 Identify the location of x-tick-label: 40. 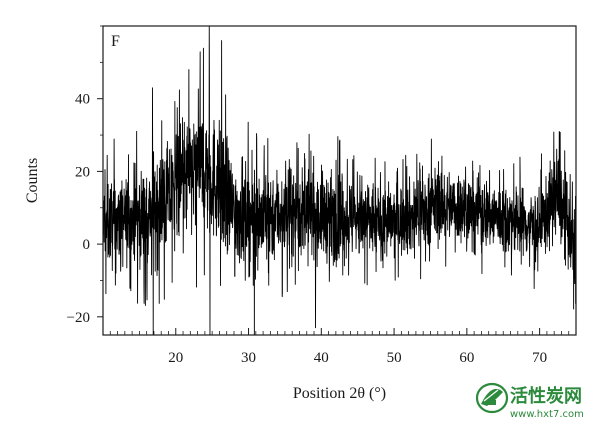
(321, 358).